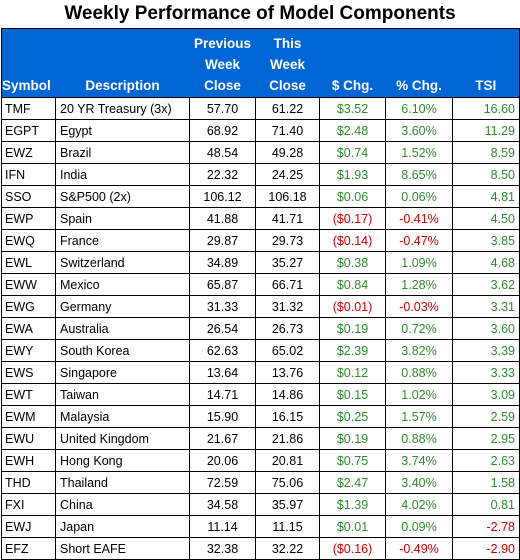  Describe the element at coordinates (222, 196) in the screenshot. I see `previous-close-cell: 106.12` at that location.